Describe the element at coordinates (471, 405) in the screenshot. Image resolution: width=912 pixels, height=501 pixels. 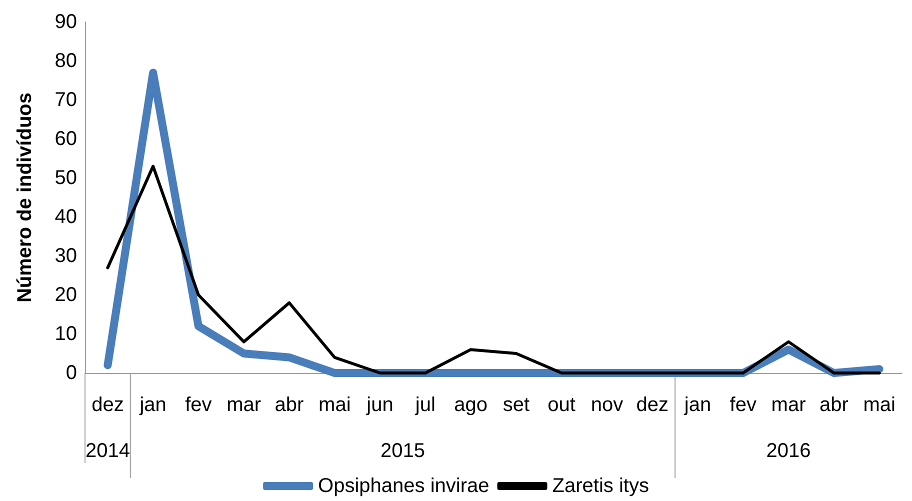
I see `x-tick-label: ago` at that location.